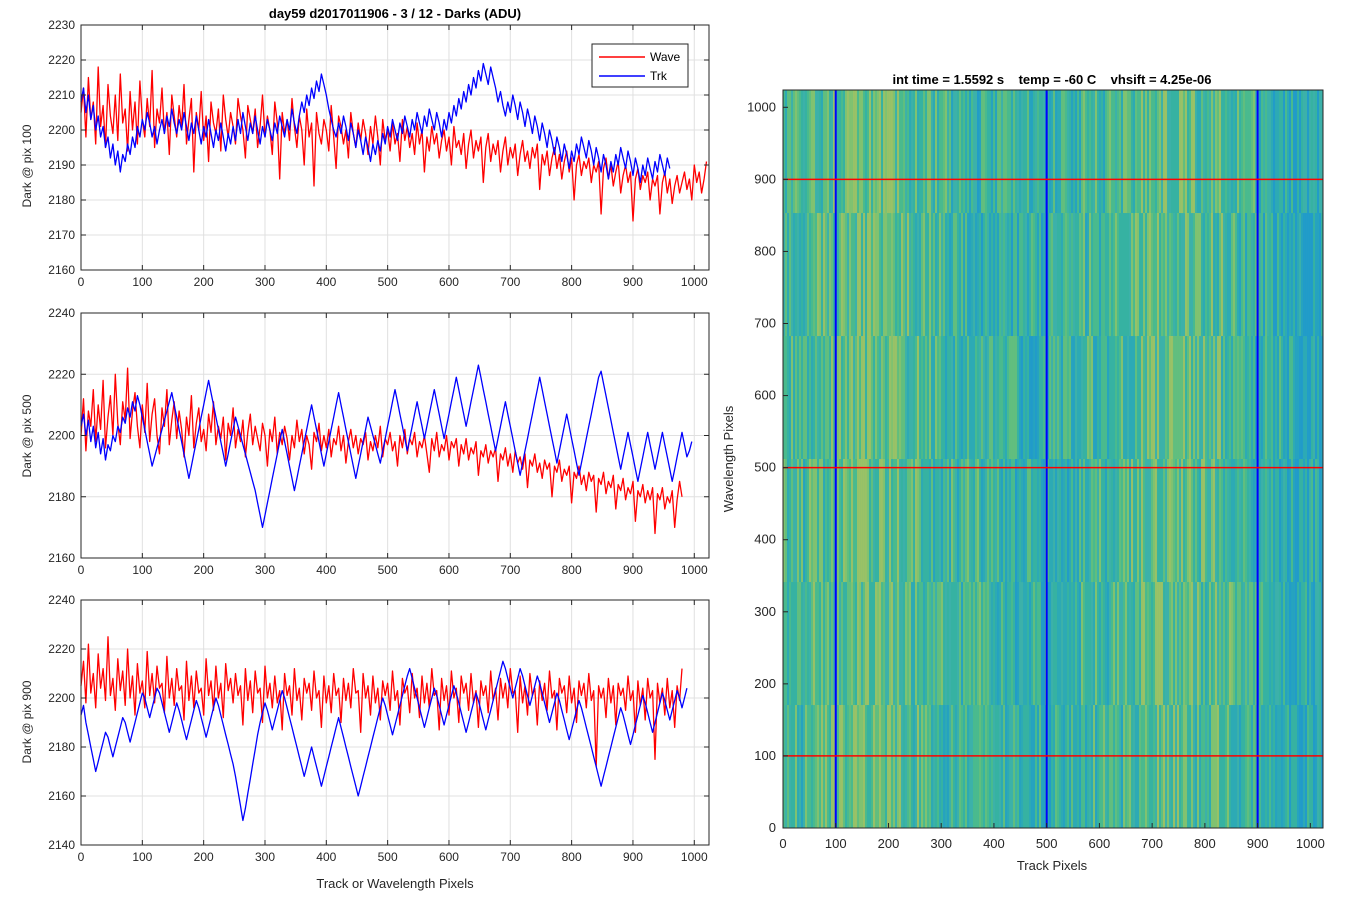  What do you see at coordinates (449, 857) in the screenshot?
I see `x-tick-label: 600` at bounding box center [449, 857].